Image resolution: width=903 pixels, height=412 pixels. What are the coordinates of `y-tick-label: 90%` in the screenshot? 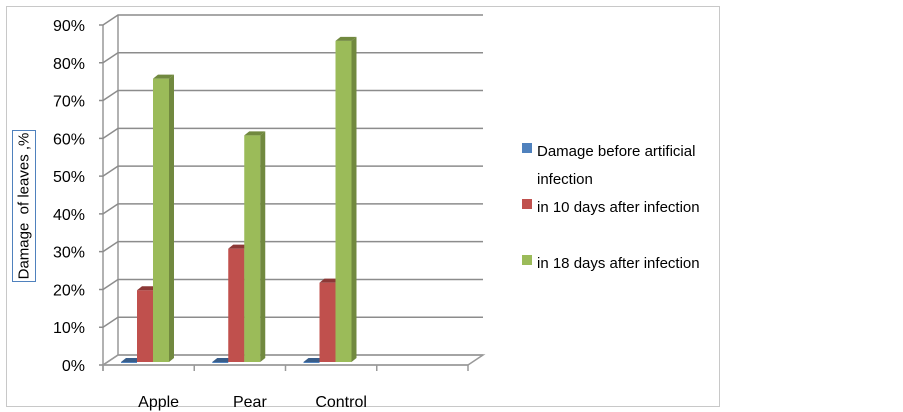 It's located at (69, 26).